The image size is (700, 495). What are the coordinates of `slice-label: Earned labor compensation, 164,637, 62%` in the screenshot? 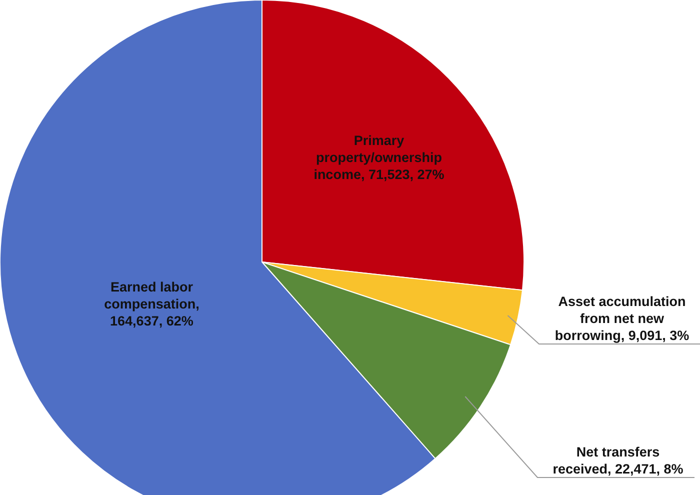 It's located at (152, 304).